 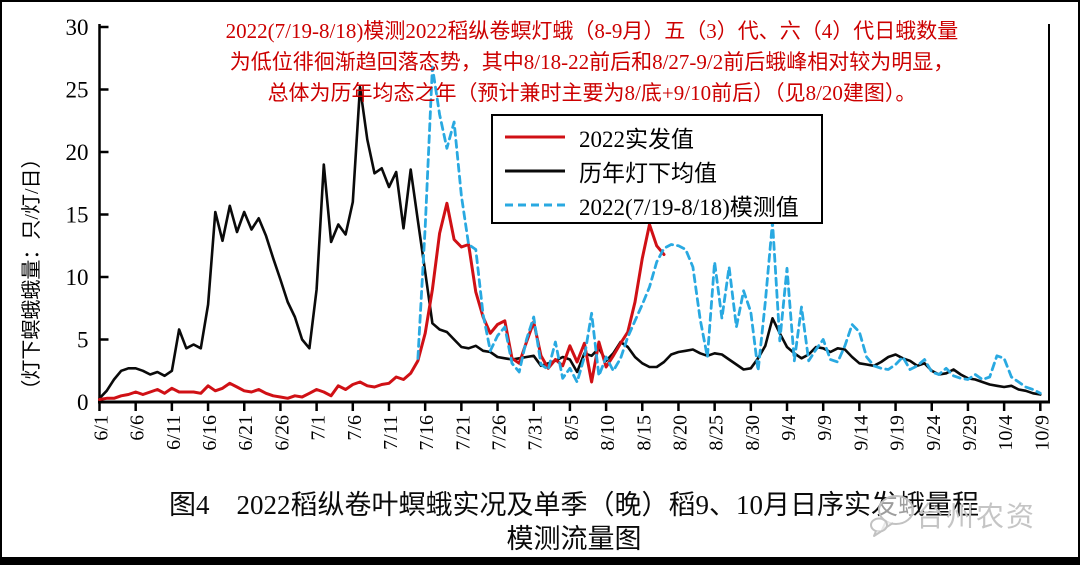 I want to click on title-line-3: 总体为历年均态之年（预计兼时主要为8/底+9/10前后）（见8/20建图）。, so click(x=592, y=93).